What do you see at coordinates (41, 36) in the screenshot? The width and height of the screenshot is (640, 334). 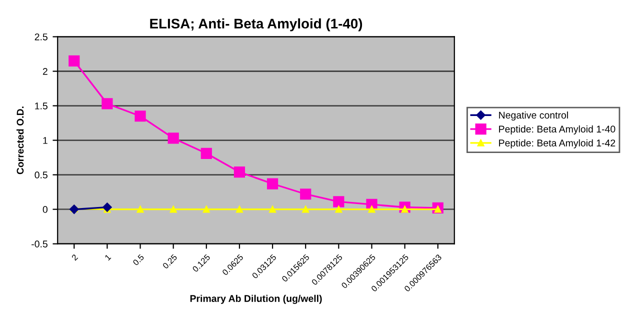 I see `y-tick-label: 2.5` at bounding box center [41, 36].